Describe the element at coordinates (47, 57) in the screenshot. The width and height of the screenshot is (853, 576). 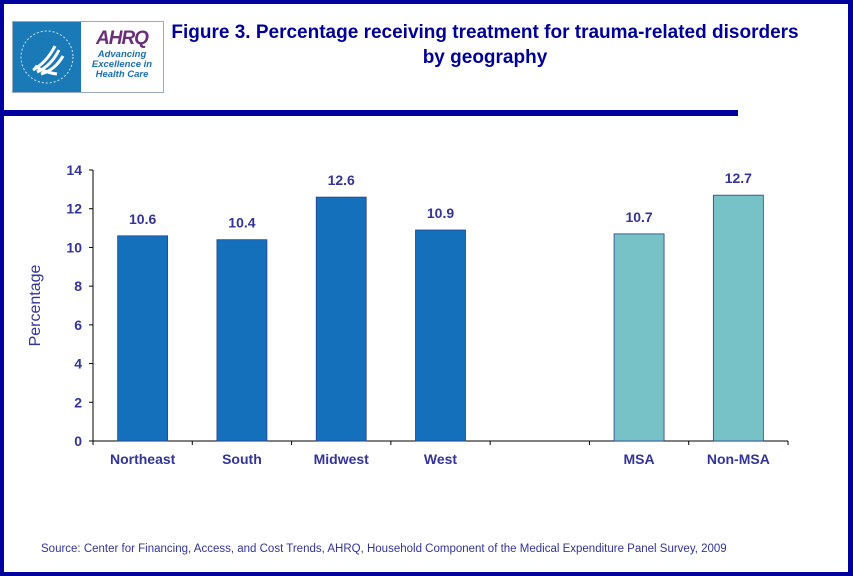
I see `hhs-eagle-icon` at that location.